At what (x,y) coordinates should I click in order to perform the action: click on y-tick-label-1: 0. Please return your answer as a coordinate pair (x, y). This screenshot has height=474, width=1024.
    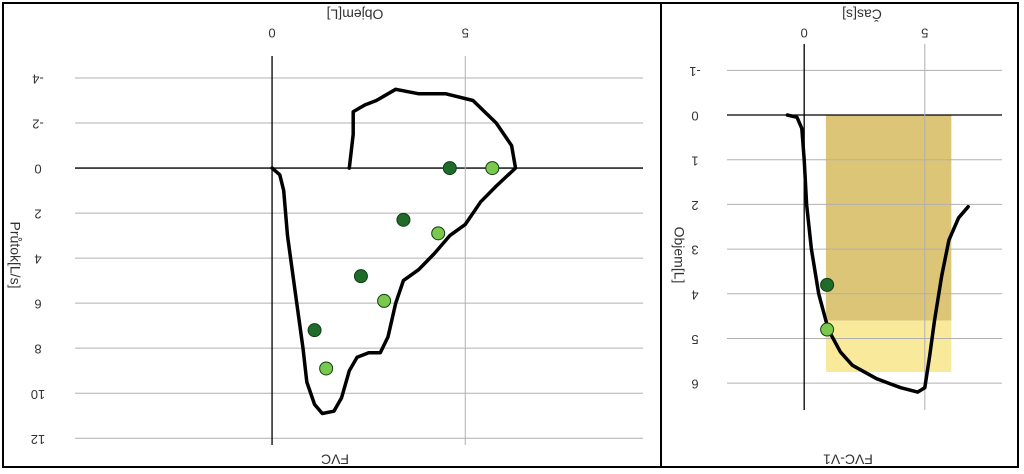
    Looking at the image, I should click on (694, 116).